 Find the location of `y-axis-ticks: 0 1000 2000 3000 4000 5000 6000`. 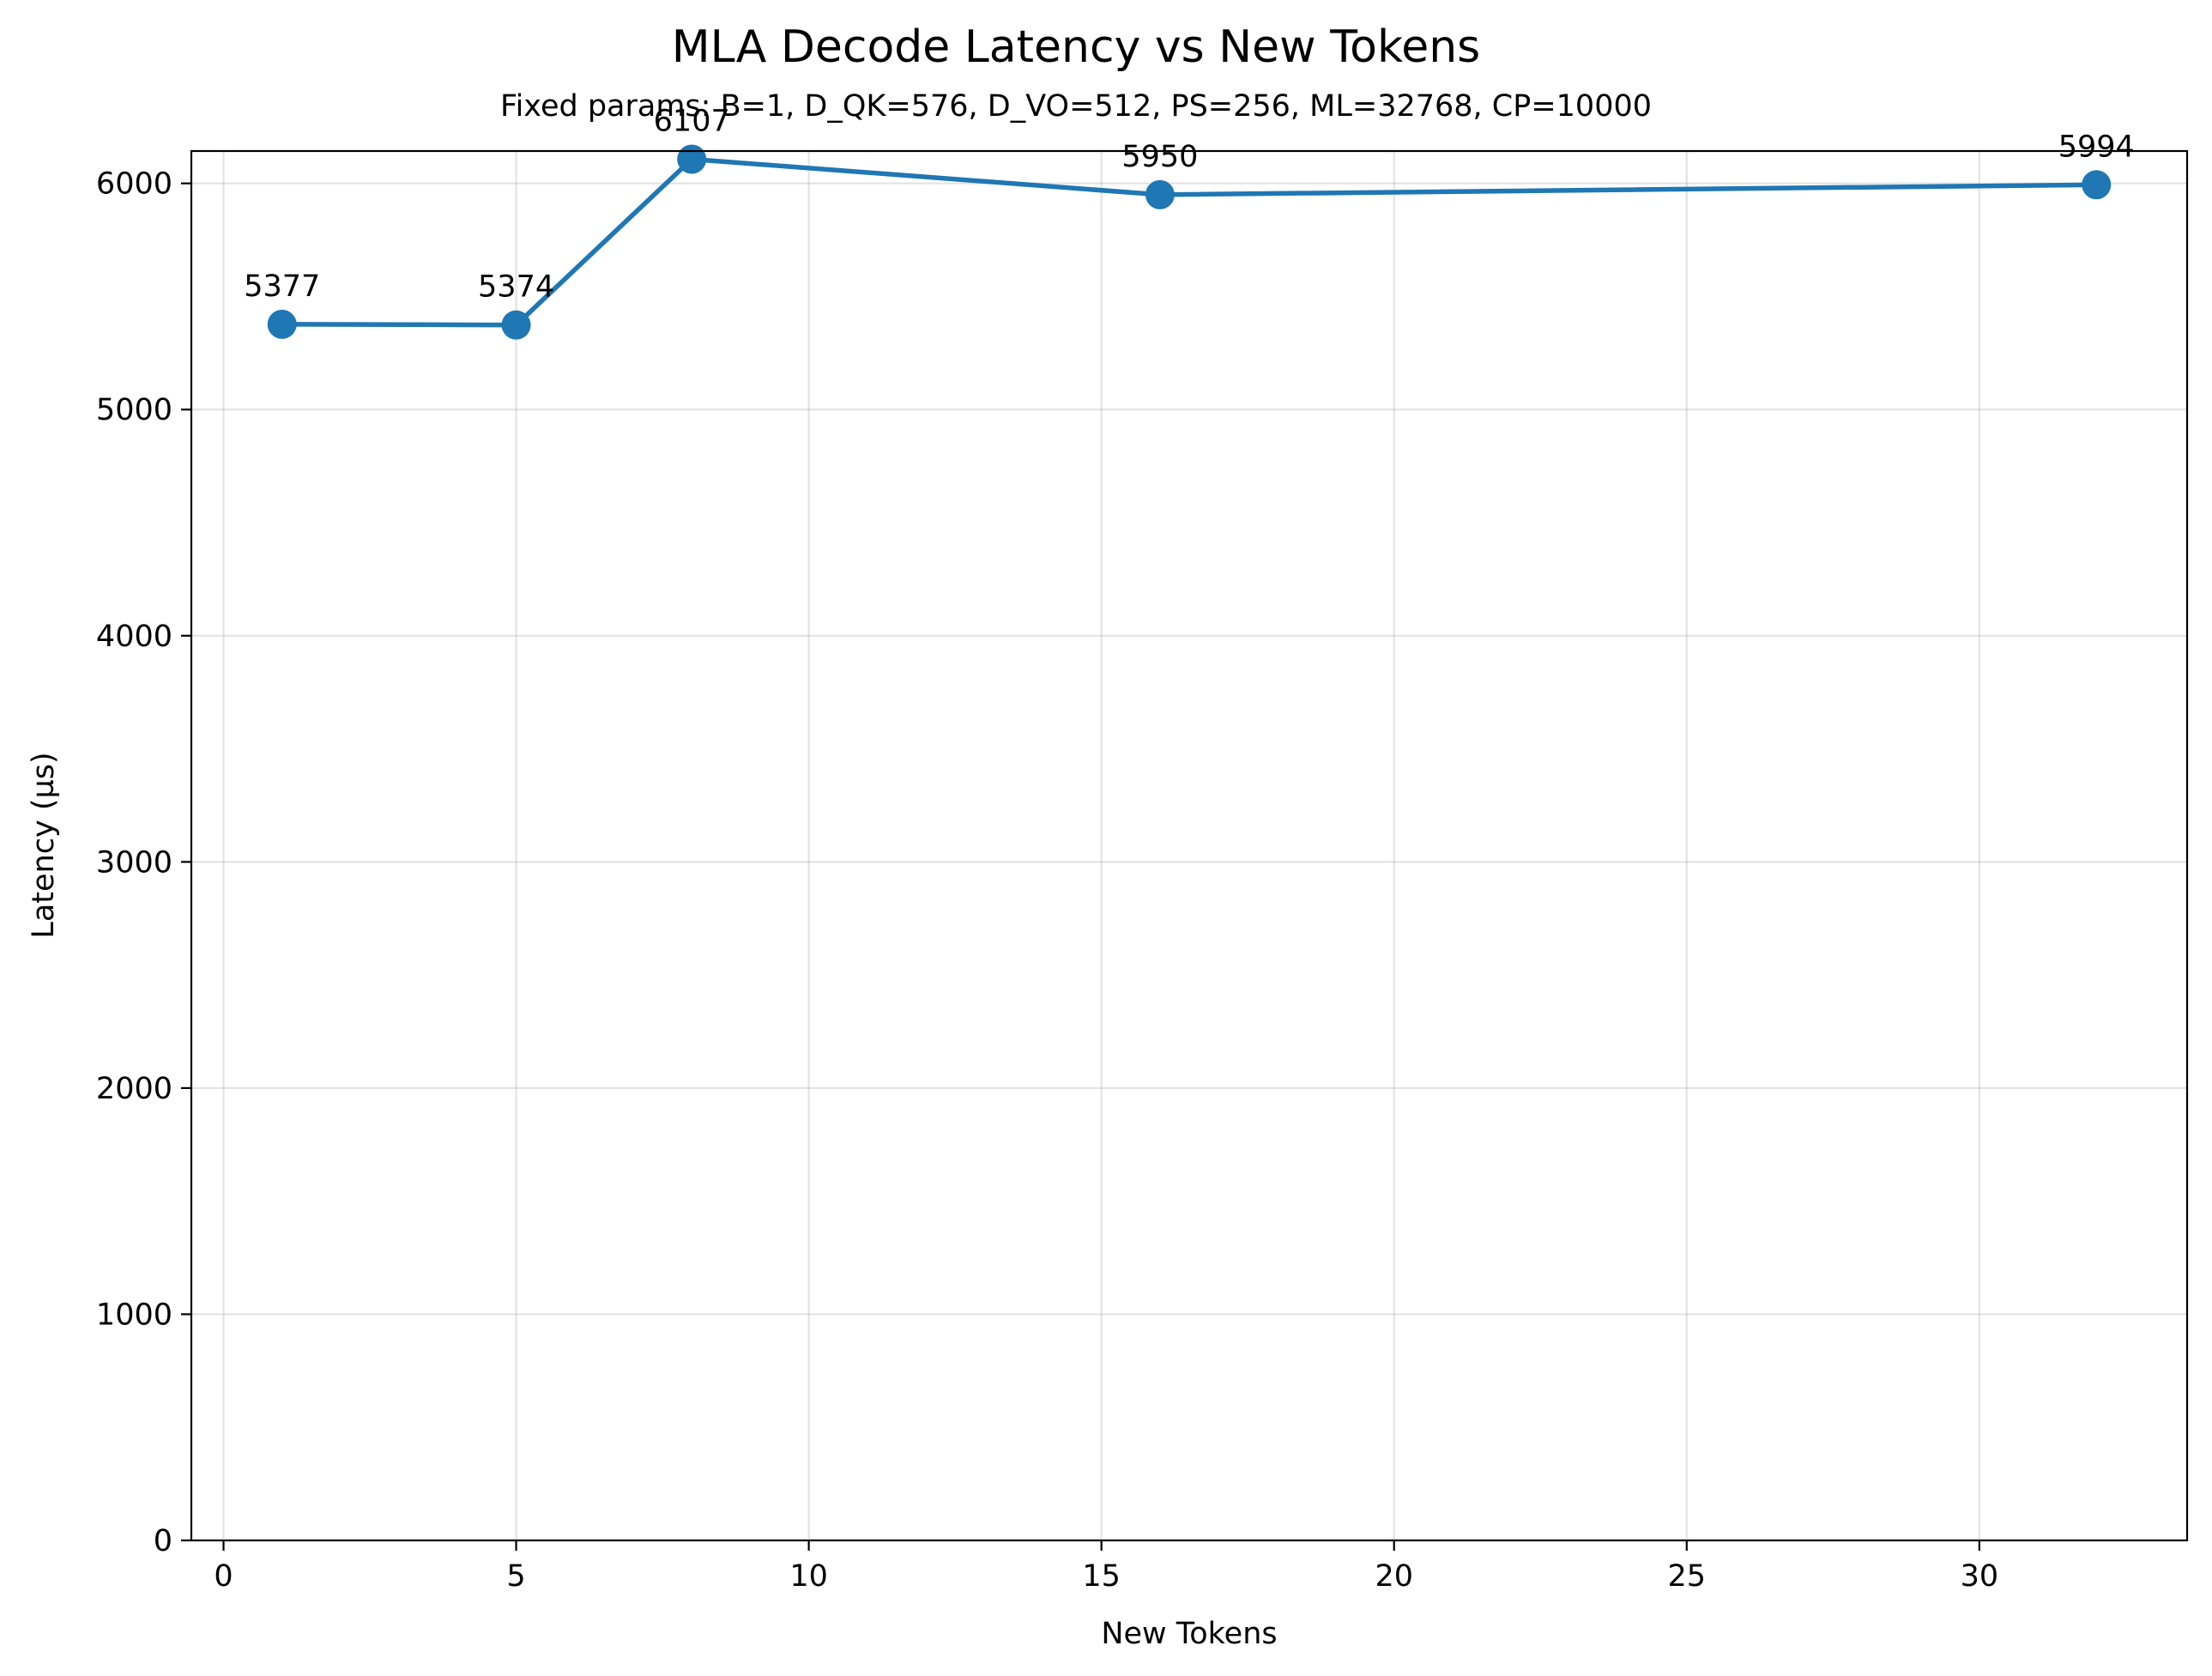

y-axis-ticks: 0 1000 2000 3000 4000 5000 6000 is located at coordinates (143, 862).